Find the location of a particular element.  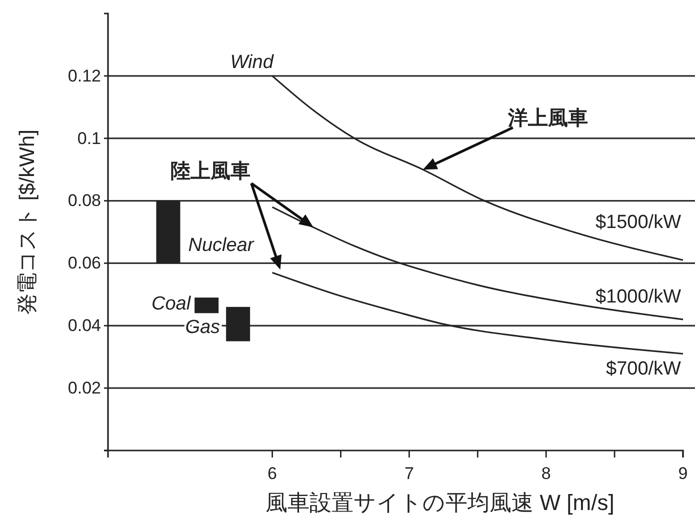

y-tick-label: 0.08 is located at coordinates (84, 200).